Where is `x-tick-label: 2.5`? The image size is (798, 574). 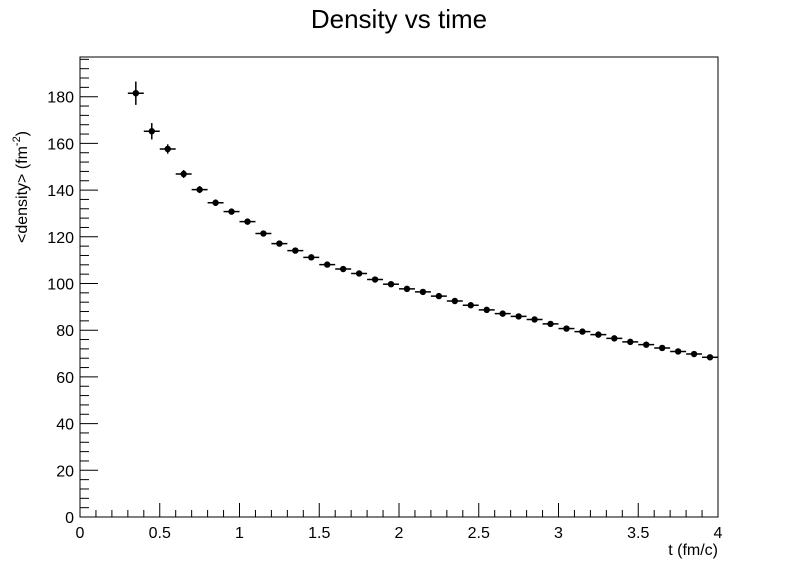 x-tick-label: 2.5 is located at coordinates (479, 533).